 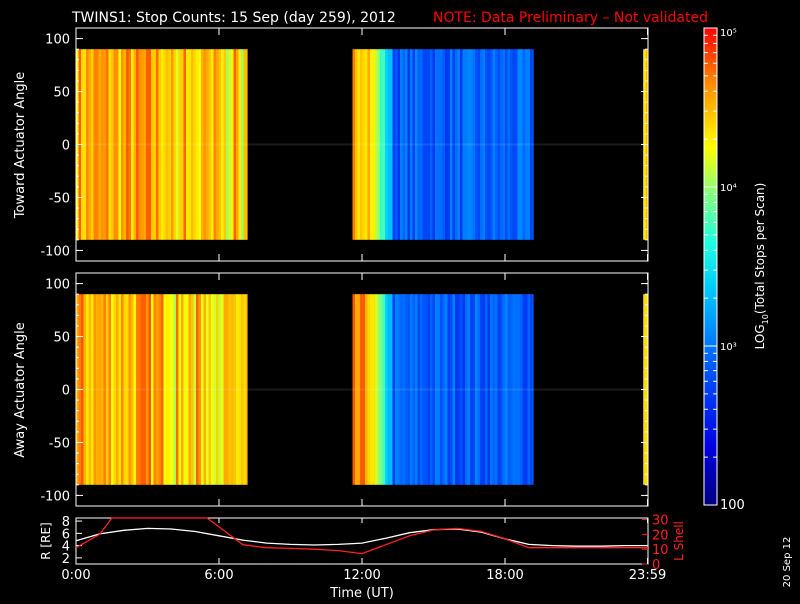 I want to click on orbit-ylabel-right: L Shell, so click(x=679, y=541).